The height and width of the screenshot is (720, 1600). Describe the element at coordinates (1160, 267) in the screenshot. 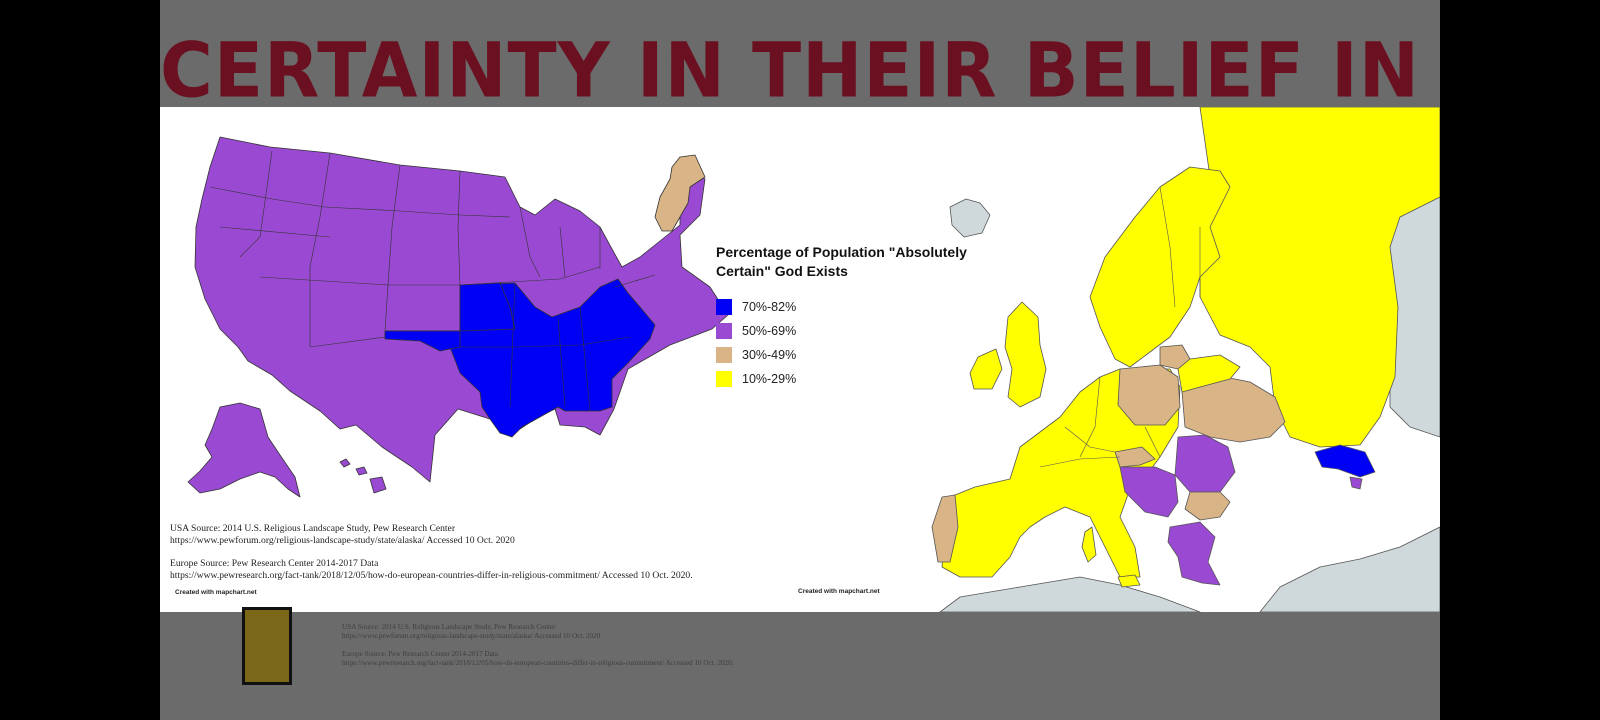

I see `scandinavia` at that location.